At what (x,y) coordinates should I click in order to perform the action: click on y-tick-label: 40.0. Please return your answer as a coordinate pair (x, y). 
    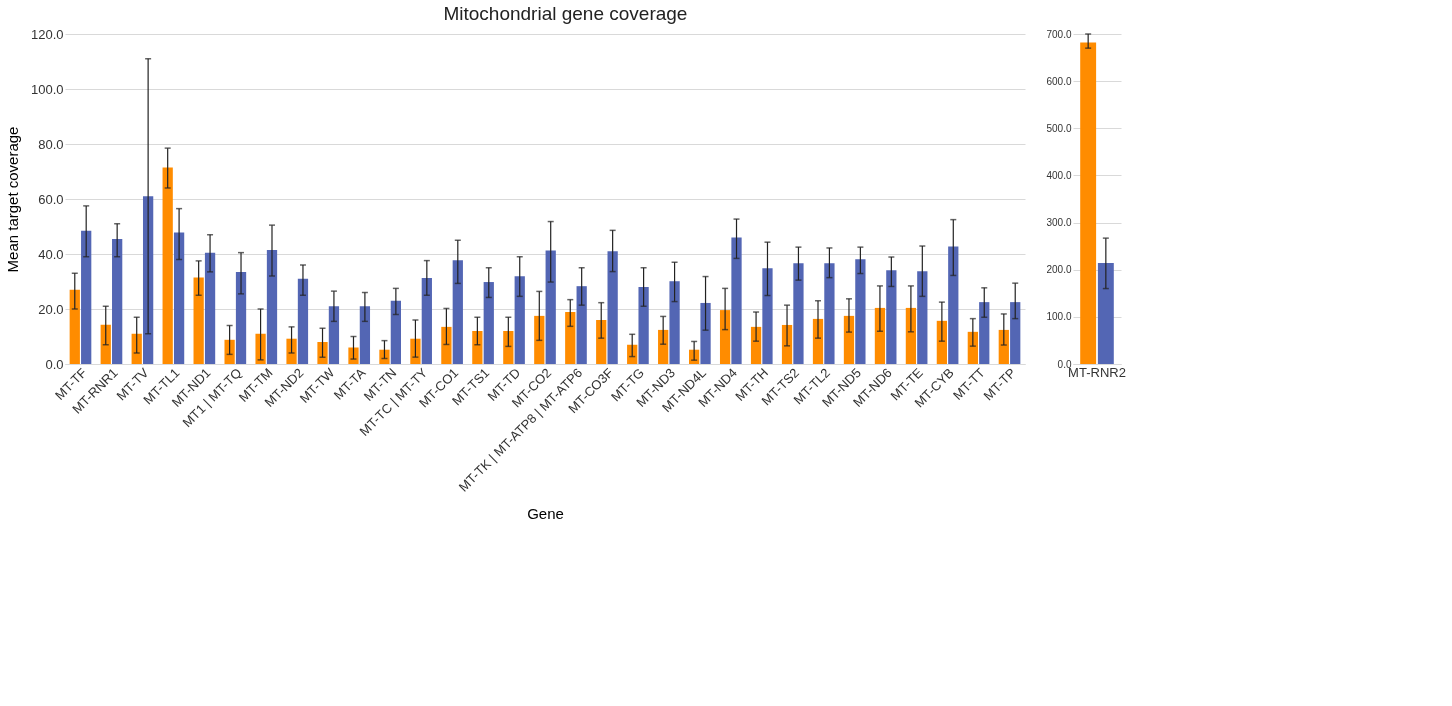
    Looking at the image, I should click on (51, 254).